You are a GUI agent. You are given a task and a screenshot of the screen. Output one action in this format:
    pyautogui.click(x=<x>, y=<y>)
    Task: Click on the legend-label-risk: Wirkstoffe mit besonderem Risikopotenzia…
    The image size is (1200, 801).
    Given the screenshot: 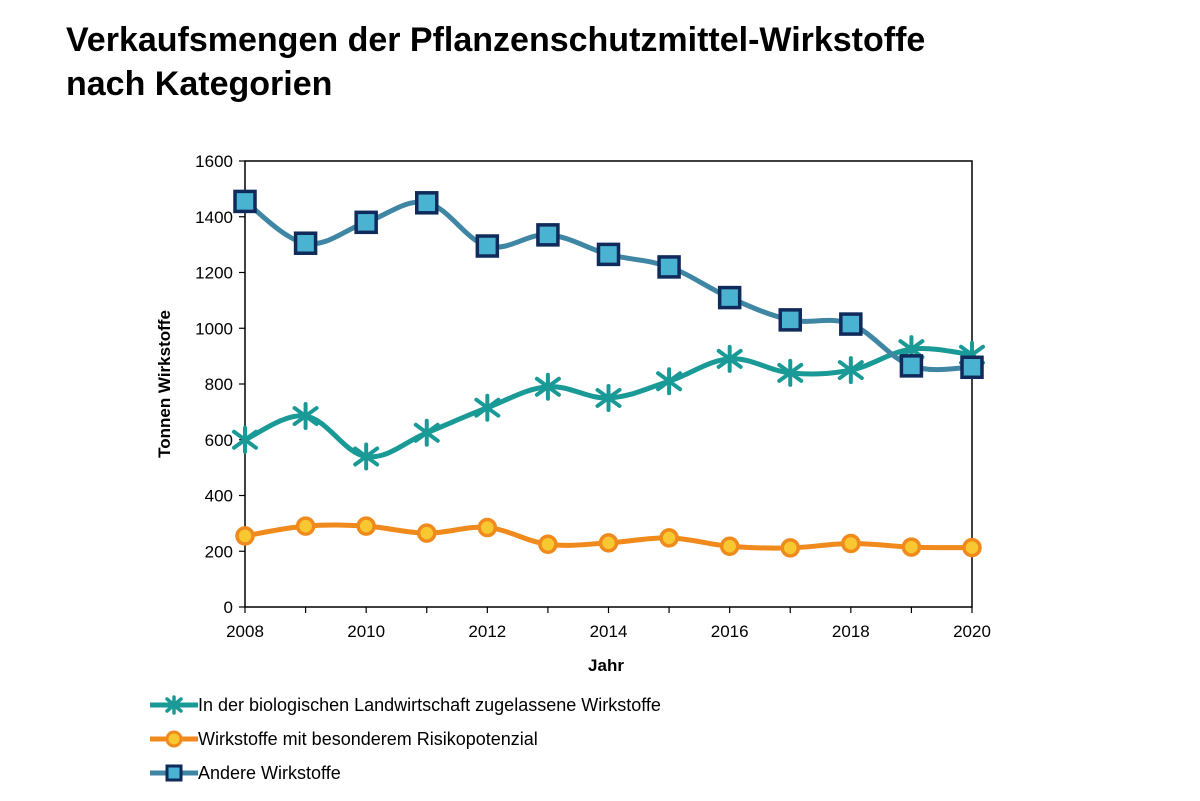 What is the action you would take?
    pyautogui.click(x=368, y=738)
    